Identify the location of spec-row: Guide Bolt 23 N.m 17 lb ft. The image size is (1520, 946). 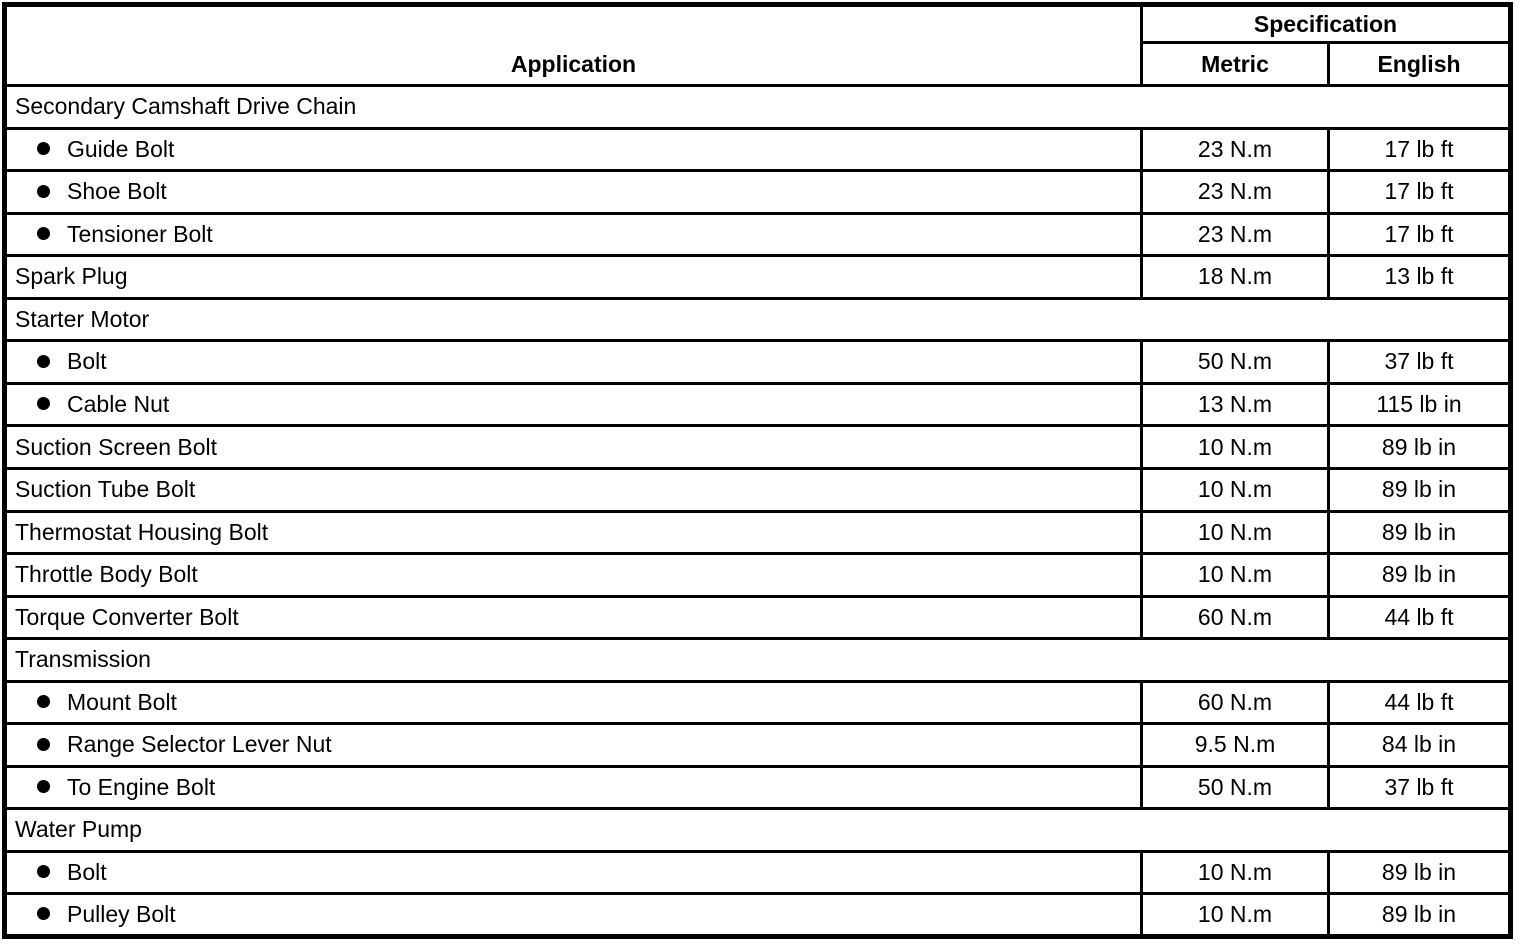
(757, 149).